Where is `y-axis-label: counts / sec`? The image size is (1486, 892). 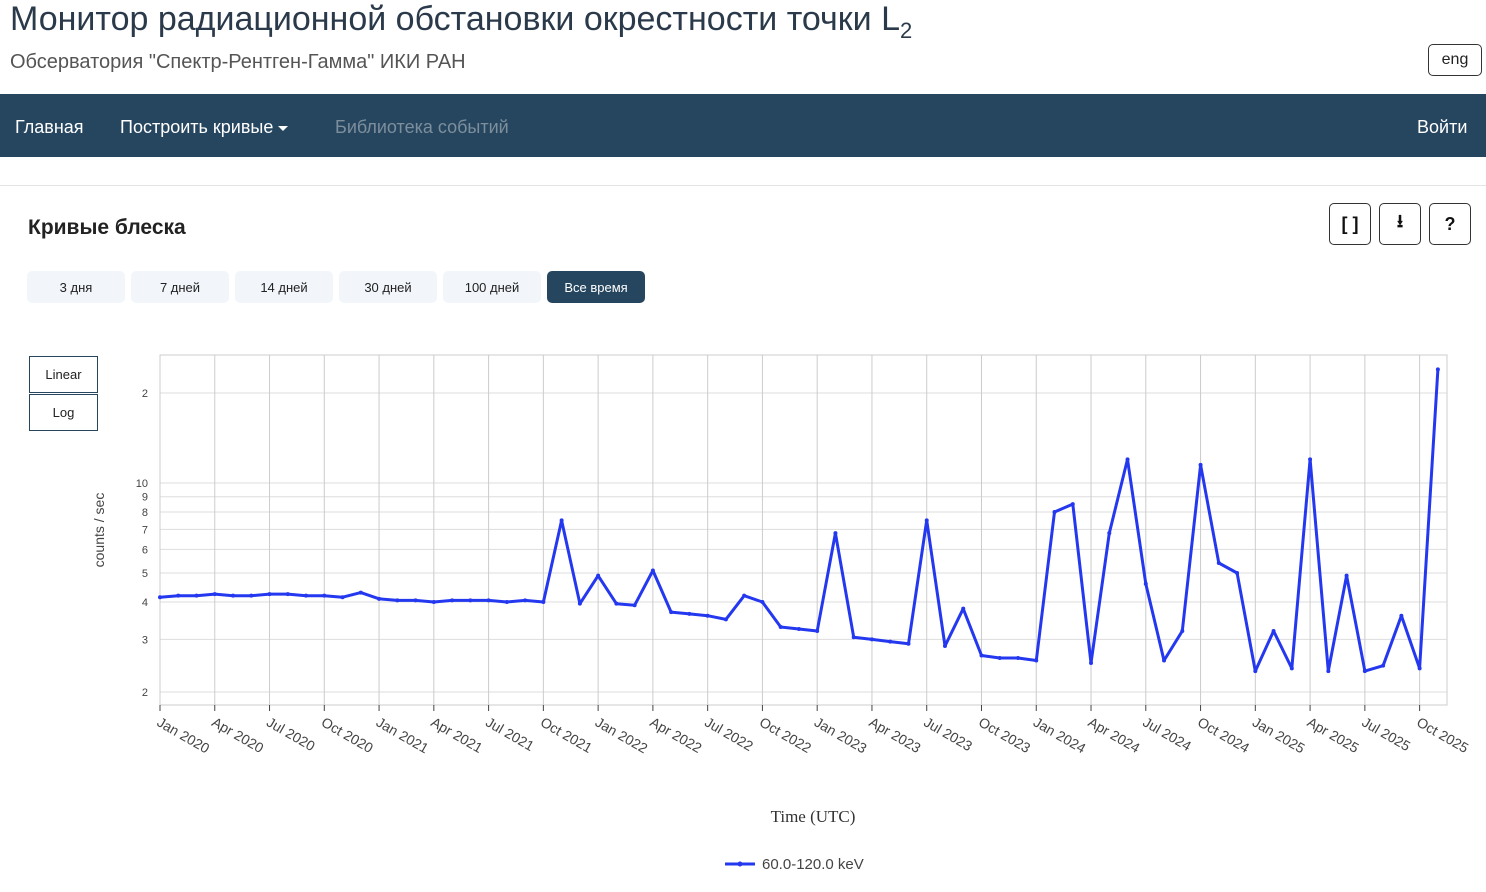 y-axis-label: counts / sec is located at coordinates (99, 530).